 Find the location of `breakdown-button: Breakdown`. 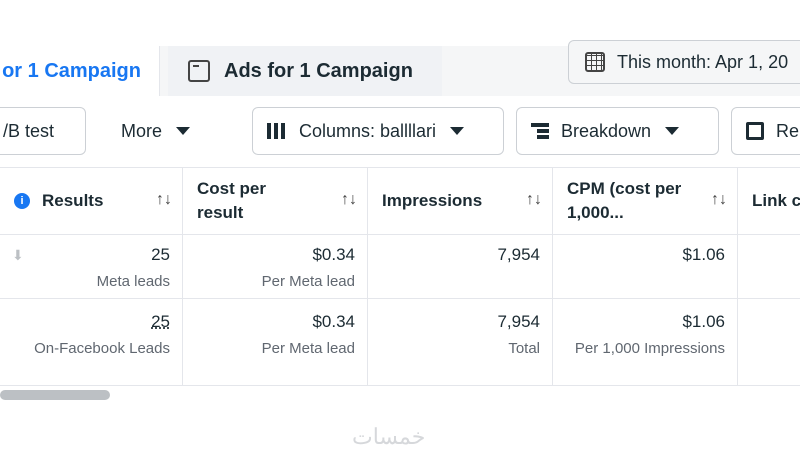

breakdown-button: Breakdown is located at coordinates (617, 131).